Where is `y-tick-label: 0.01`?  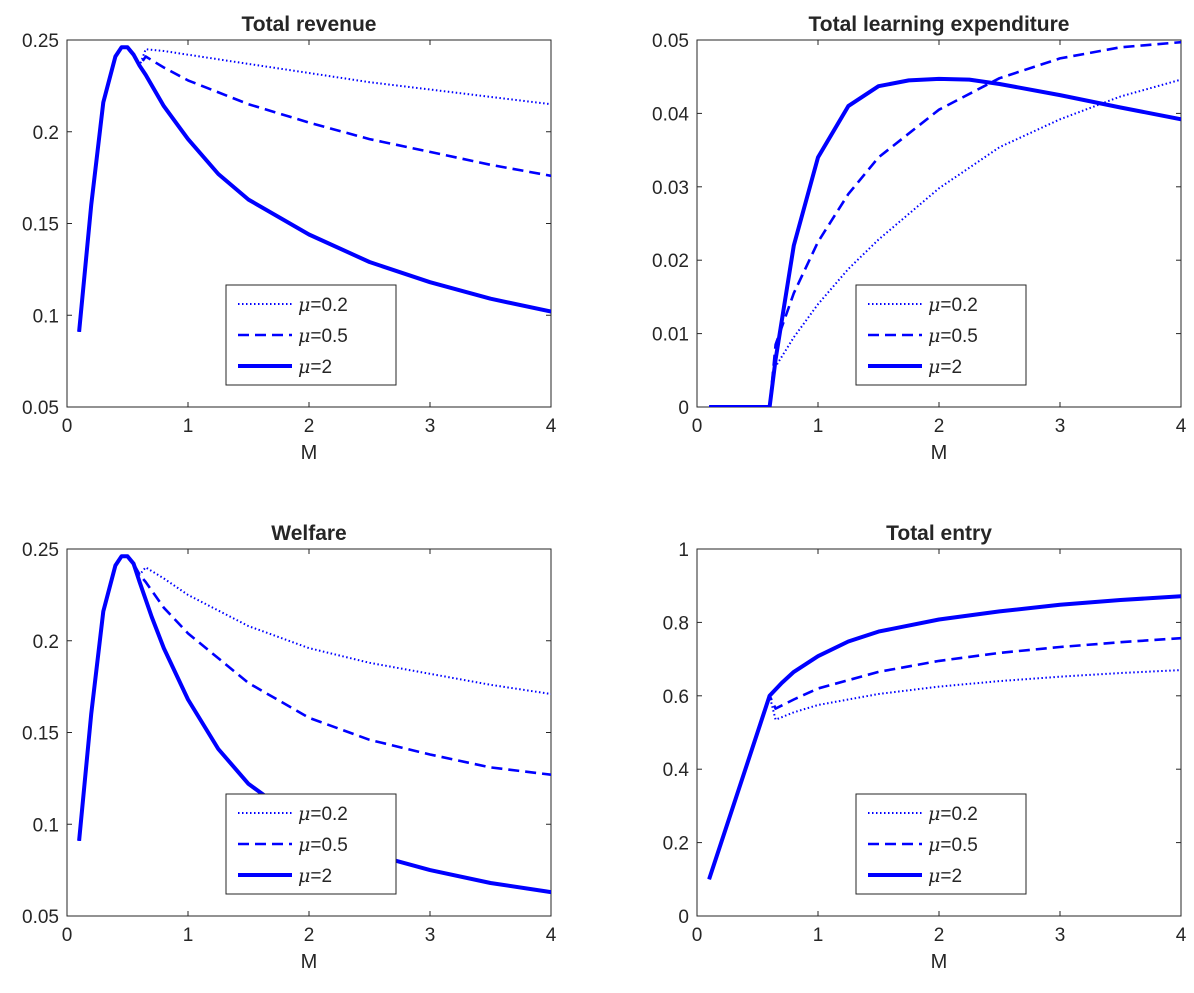 y-tick-label: 0.01 is located at coordinates (670, 335).